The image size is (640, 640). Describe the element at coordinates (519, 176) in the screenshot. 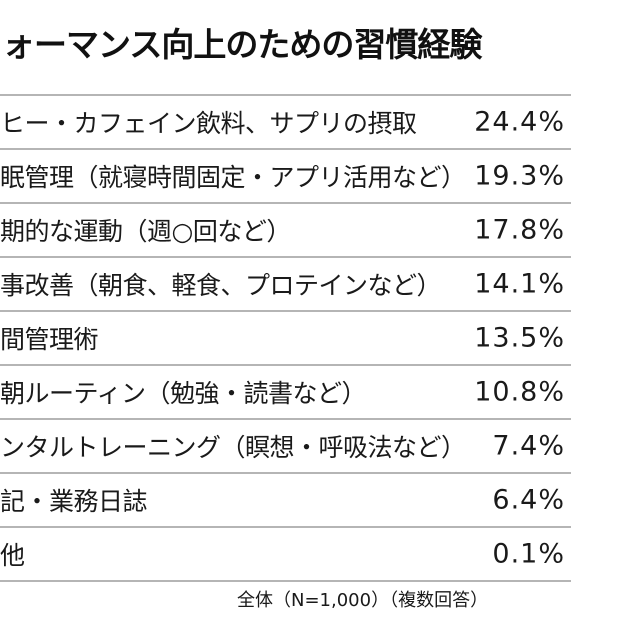

I see `row-value: 19.3%` at that location.